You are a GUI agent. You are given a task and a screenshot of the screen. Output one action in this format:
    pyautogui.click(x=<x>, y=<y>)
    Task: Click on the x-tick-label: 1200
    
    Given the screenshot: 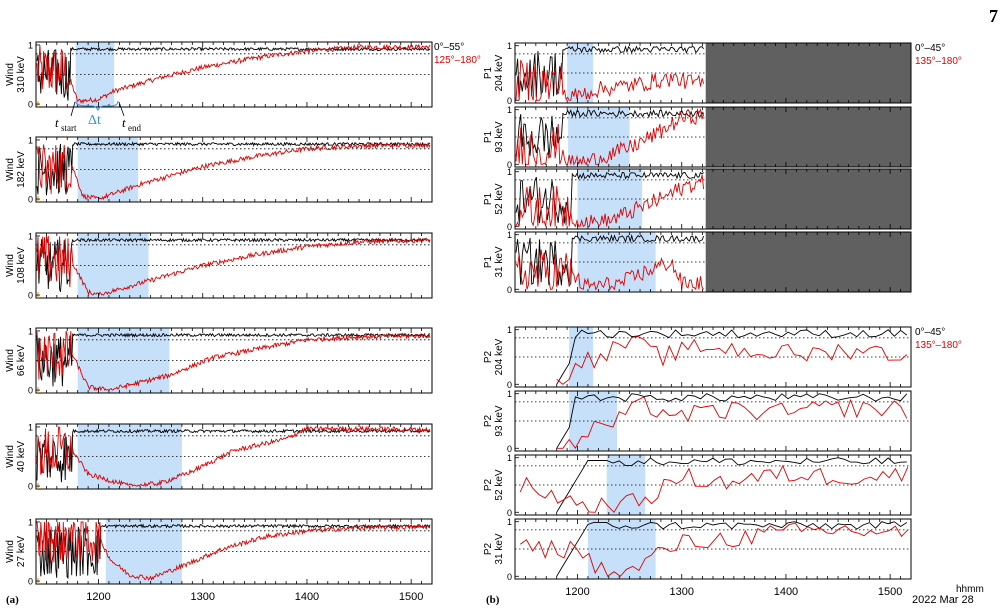 What is the action you would take?
    pyautogui.click(x=98, y=597)
    